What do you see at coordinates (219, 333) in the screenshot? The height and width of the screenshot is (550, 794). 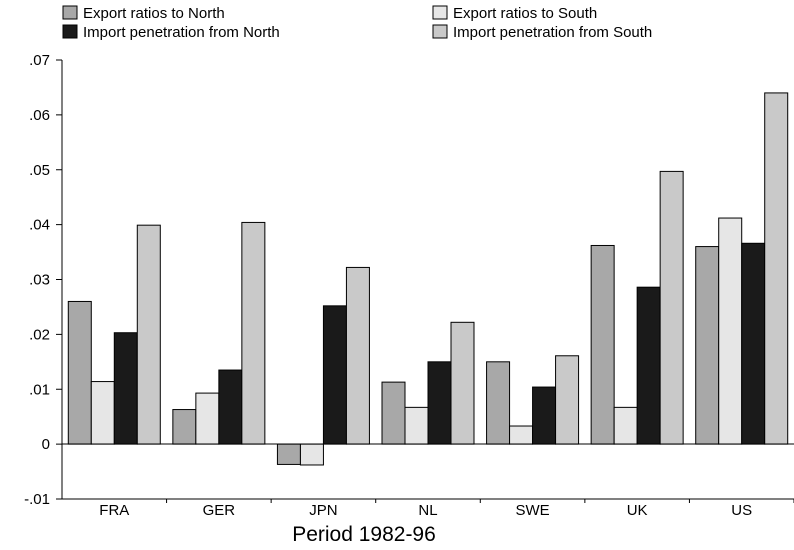 I see `bar-group-ger` at bounding box center [219, 333].